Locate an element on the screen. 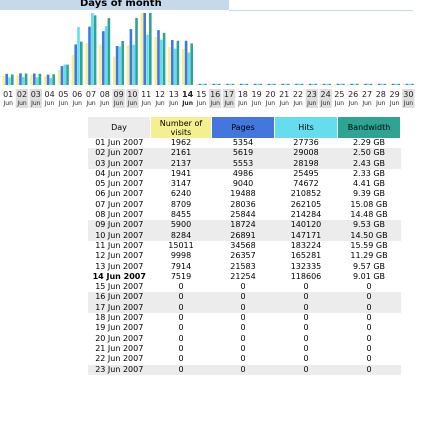 This screenshot has width=441, height=425. table-row: 11 Jun 2007 15011 34568 183224 15.59 GB is located at coordinates (244, 246).